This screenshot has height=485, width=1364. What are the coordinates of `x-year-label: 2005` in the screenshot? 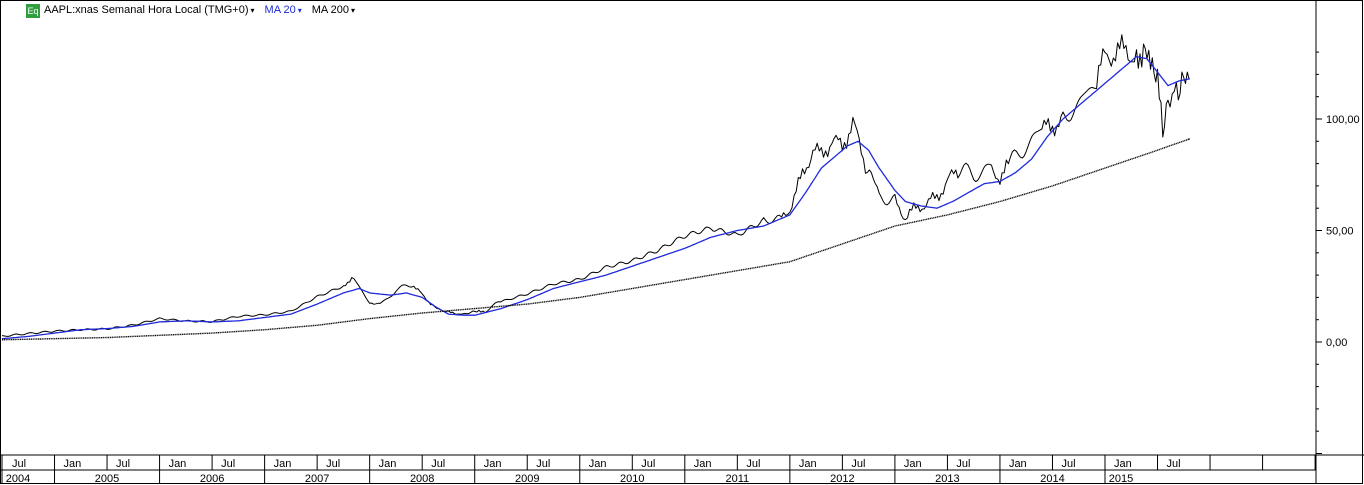 It's located at (107, 479).